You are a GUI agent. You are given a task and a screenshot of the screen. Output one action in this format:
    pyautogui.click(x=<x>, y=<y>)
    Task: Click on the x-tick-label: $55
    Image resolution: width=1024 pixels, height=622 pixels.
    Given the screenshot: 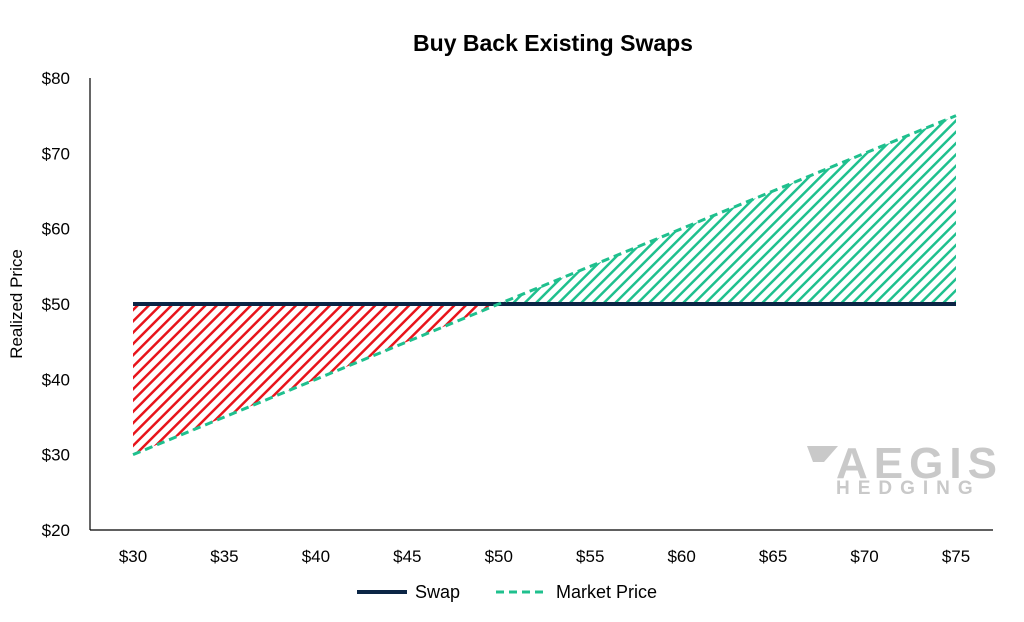 What is the action you would take?
    pyautogui.click(x=590, y=556)
    